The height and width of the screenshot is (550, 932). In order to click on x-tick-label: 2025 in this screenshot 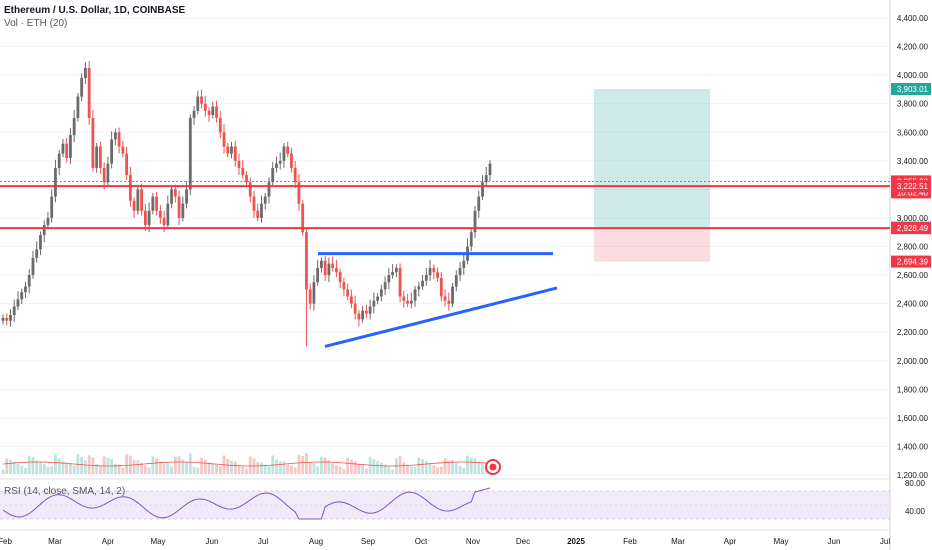, I will do `click(576, 541)`.